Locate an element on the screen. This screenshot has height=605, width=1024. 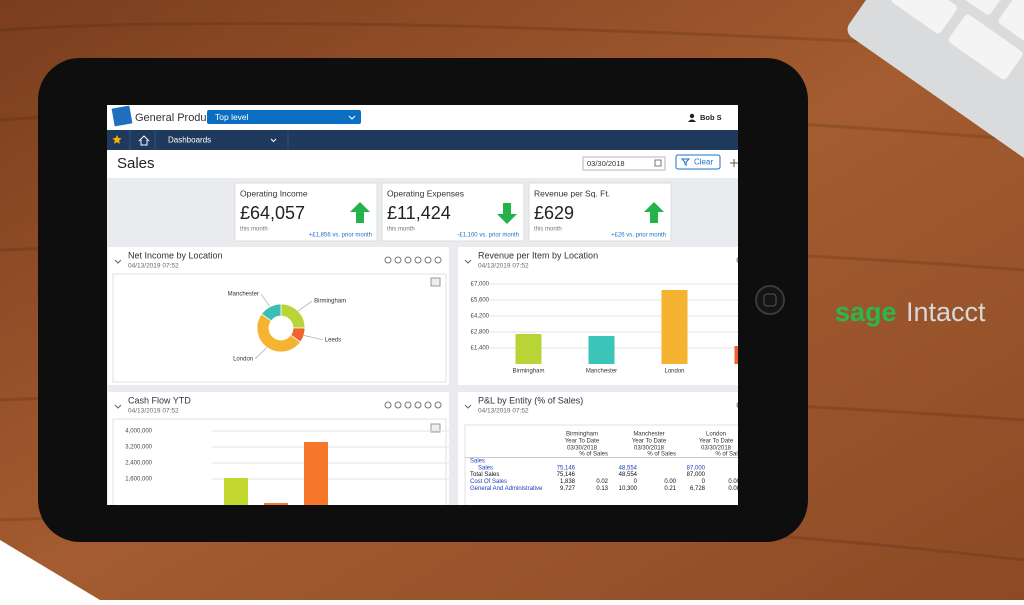
favorite-star is located at coordinates (117, 139).